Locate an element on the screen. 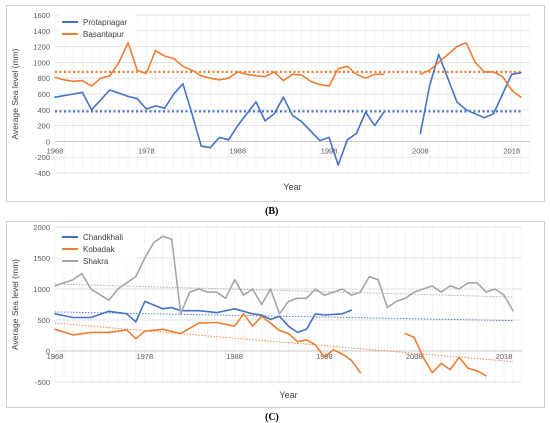  chart2-legend-label: Kobadak is located at coordinates (99, 249).